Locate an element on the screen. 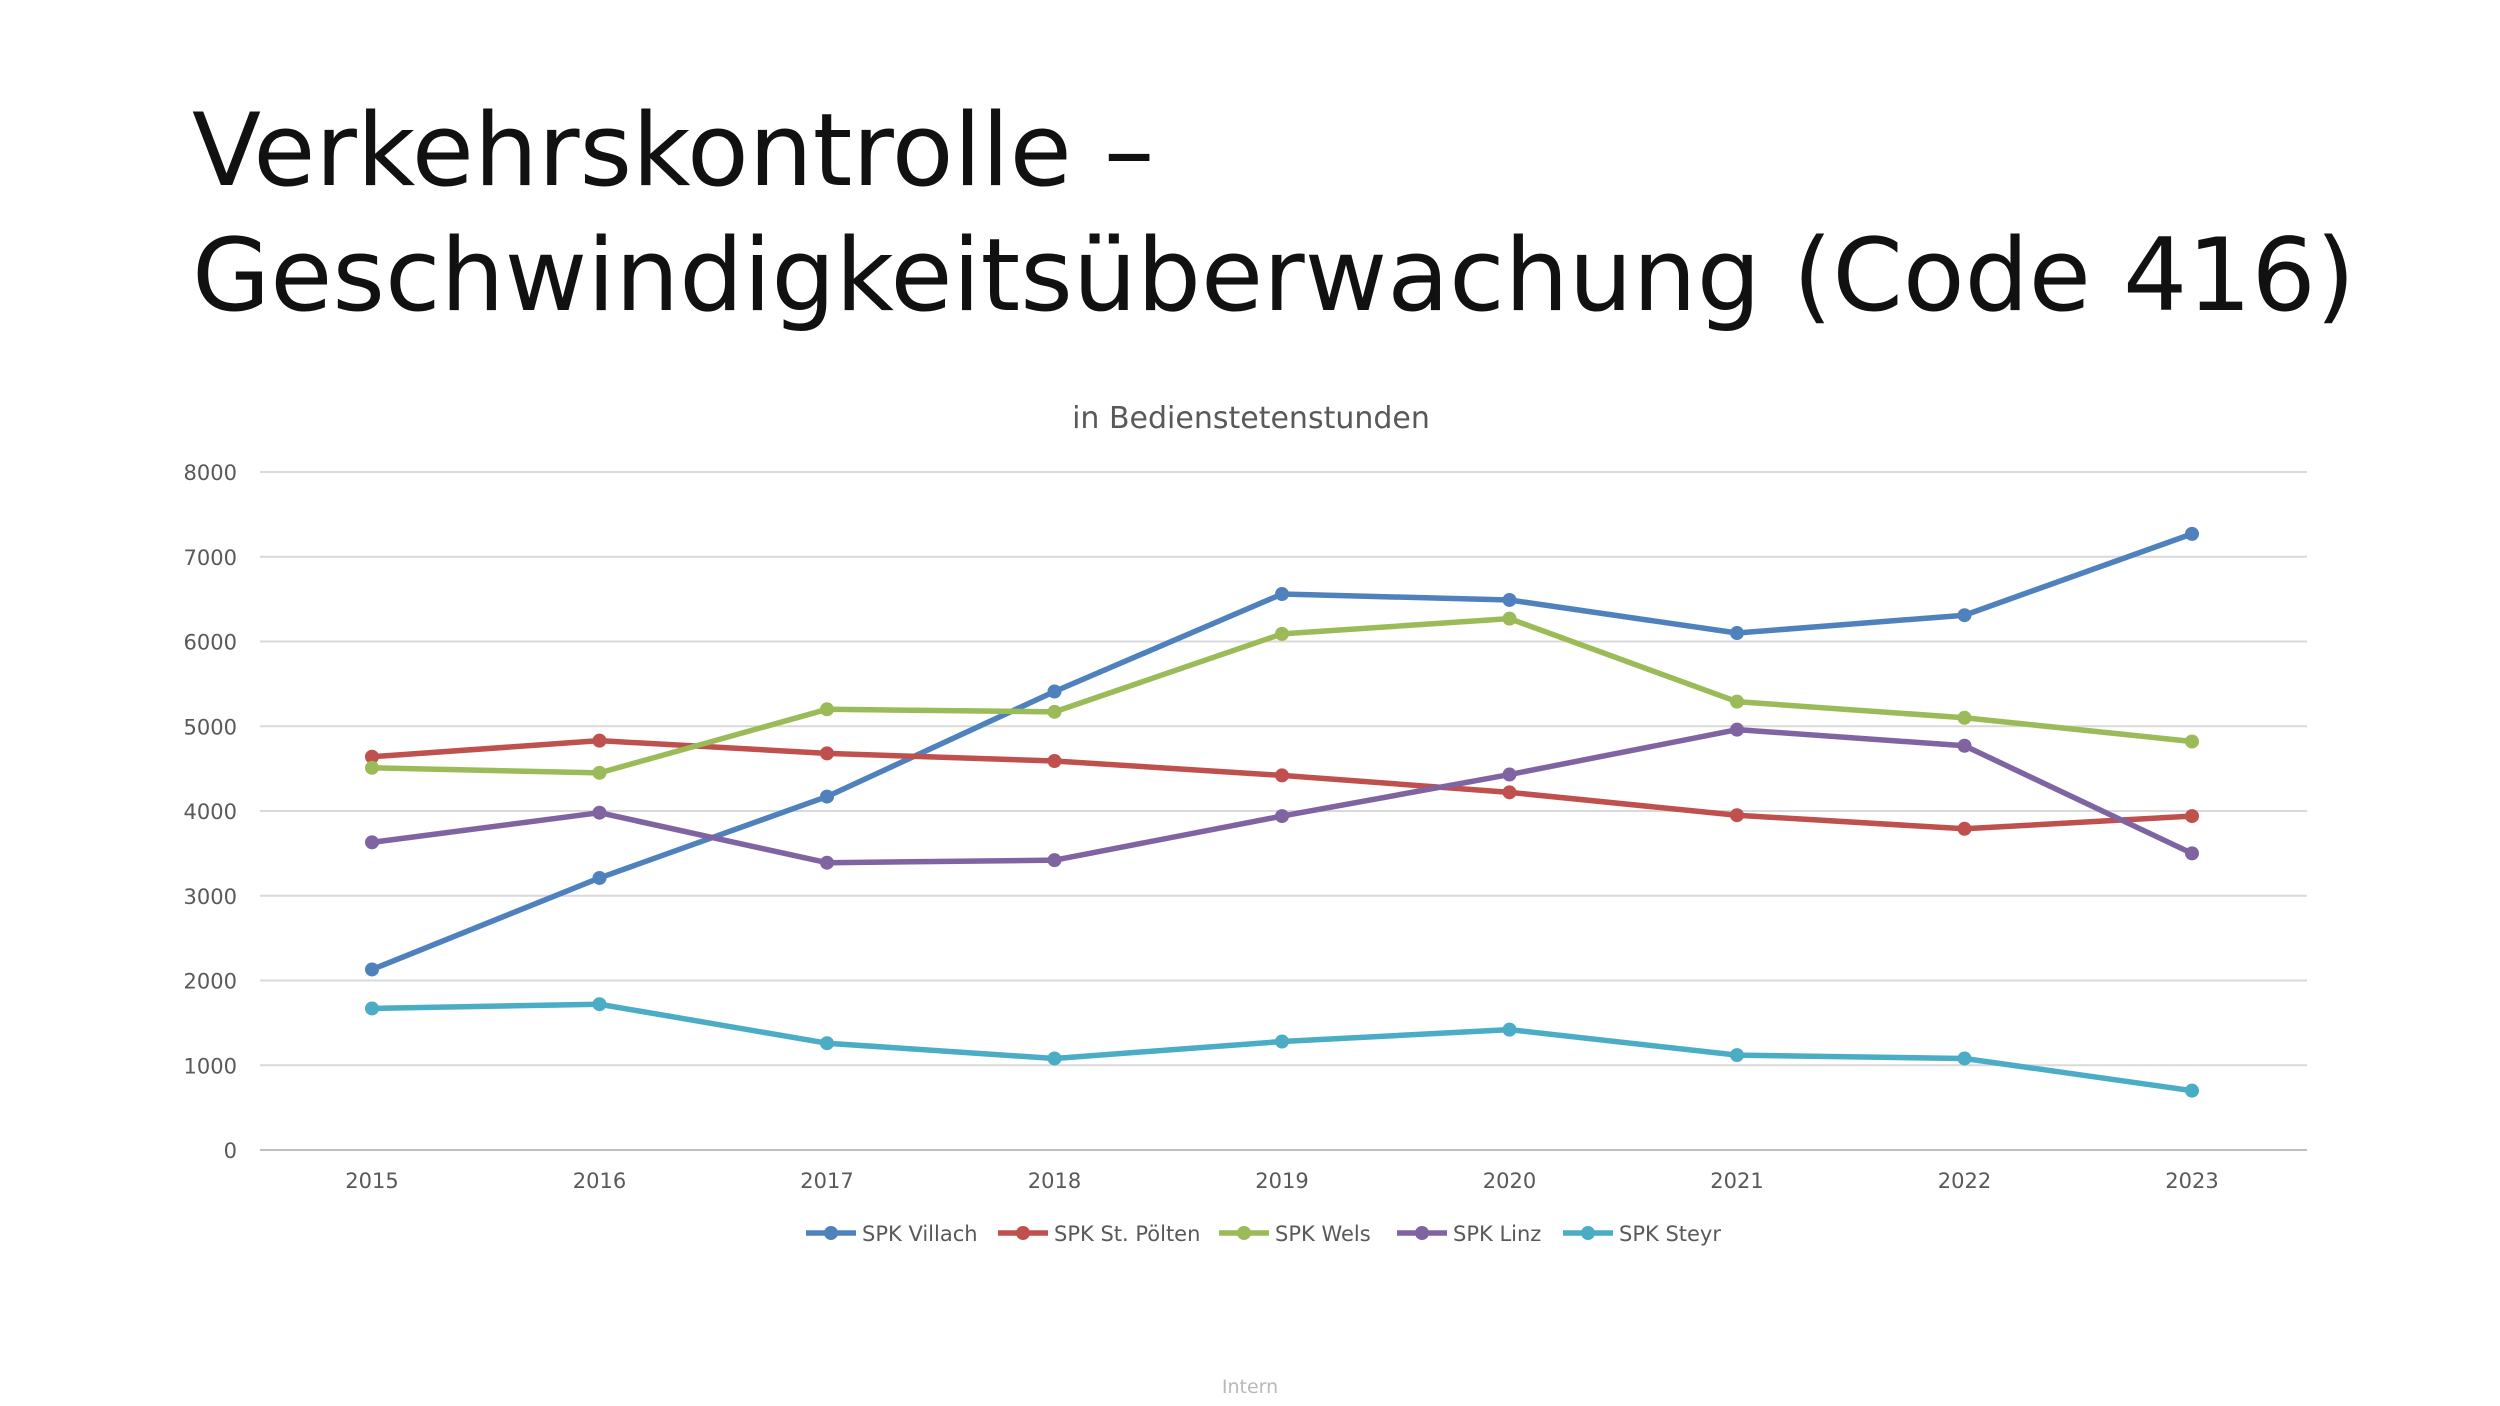 The width and height of the screenshot is (2500, 1406). legend-label: SPK Linz is located at coordinates (1497, 1234).